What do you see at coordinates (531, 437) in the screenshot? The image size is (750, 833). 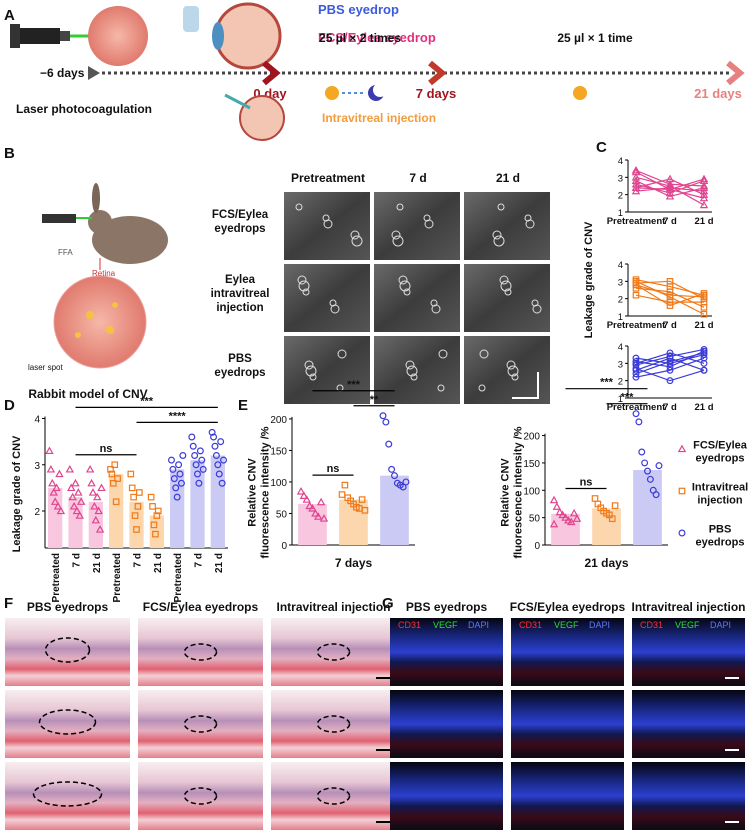 I see `y-tick-label: 200` at bounding box center [531, 437].